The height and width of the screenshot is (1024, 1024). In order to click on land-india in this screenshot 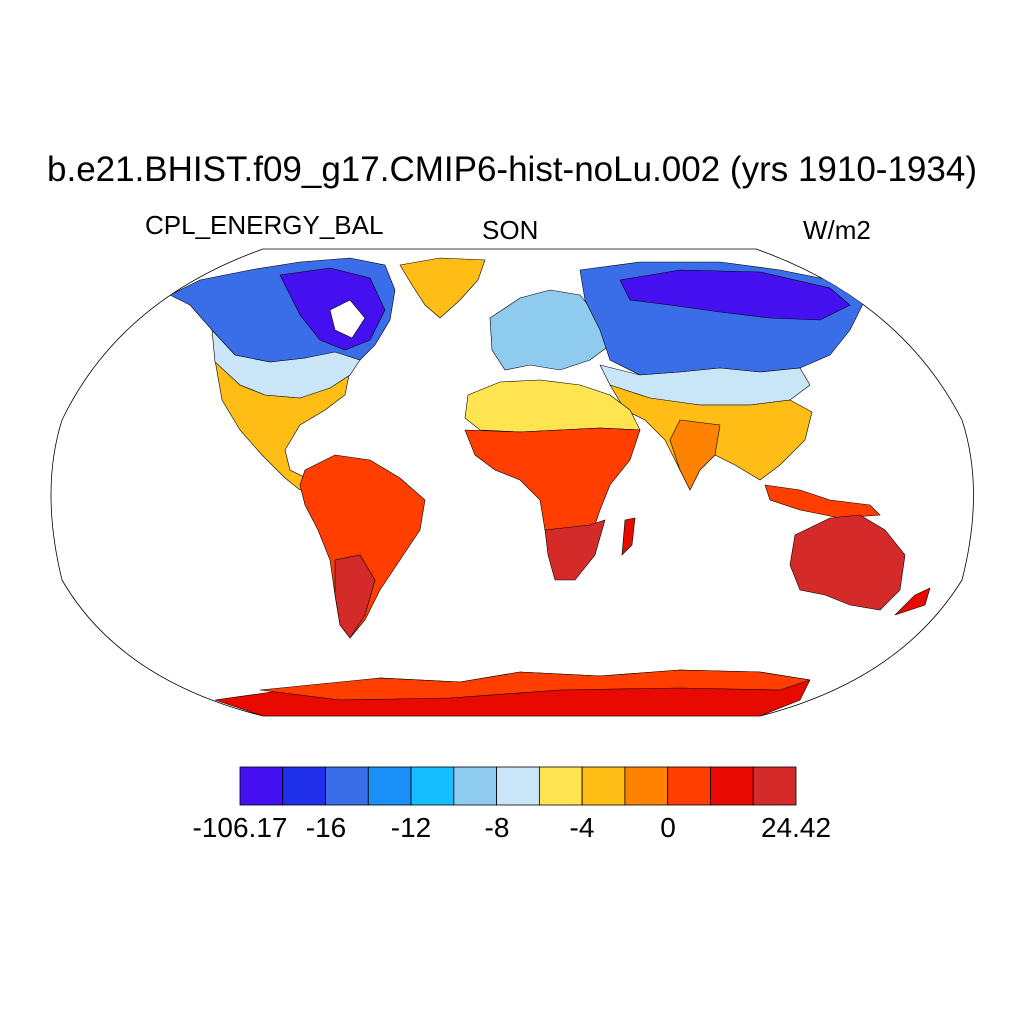, I will do `click(695, 455)`.